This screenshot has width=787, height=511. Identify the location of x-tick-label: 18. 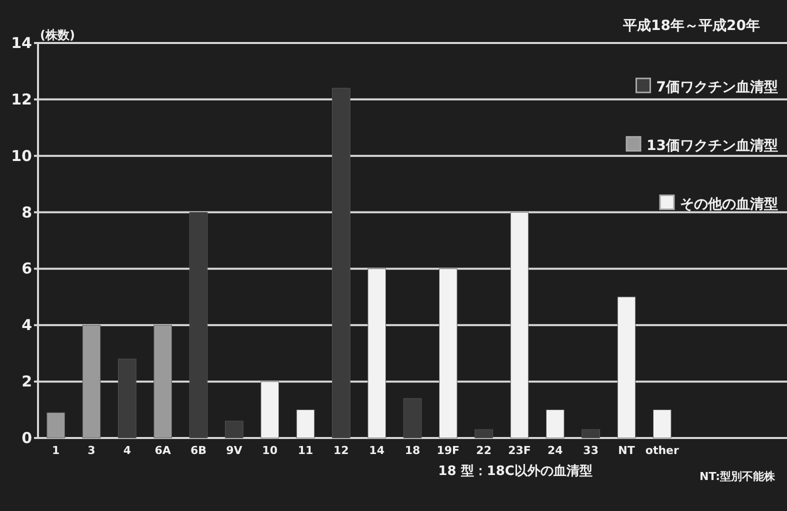
(412, 450).